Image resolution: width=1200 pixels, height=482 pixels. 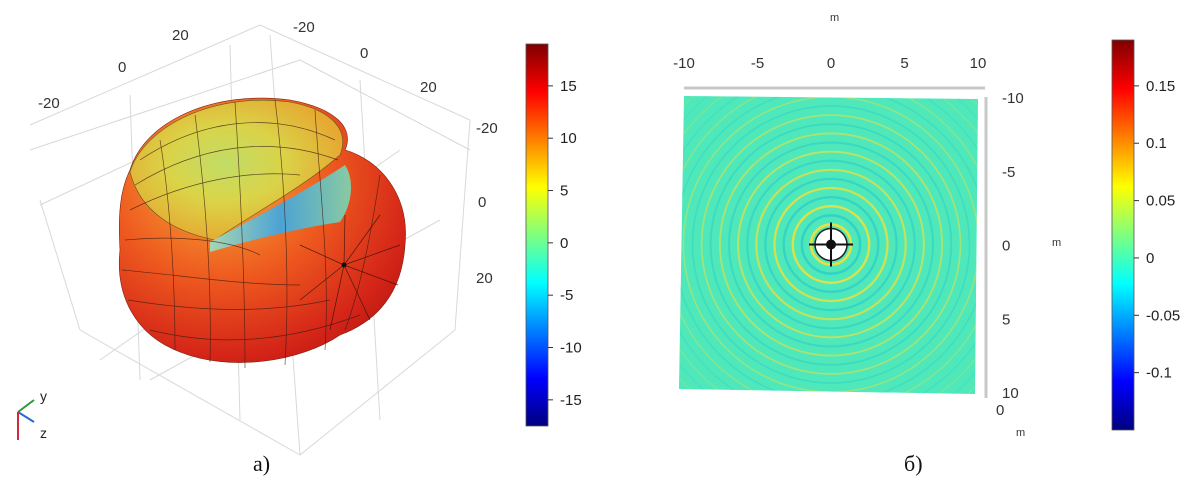 What do you see at coordinates (757, 63) in the screenshot?
I see `x-tick-label: -5` at bounding box center [757, 63].